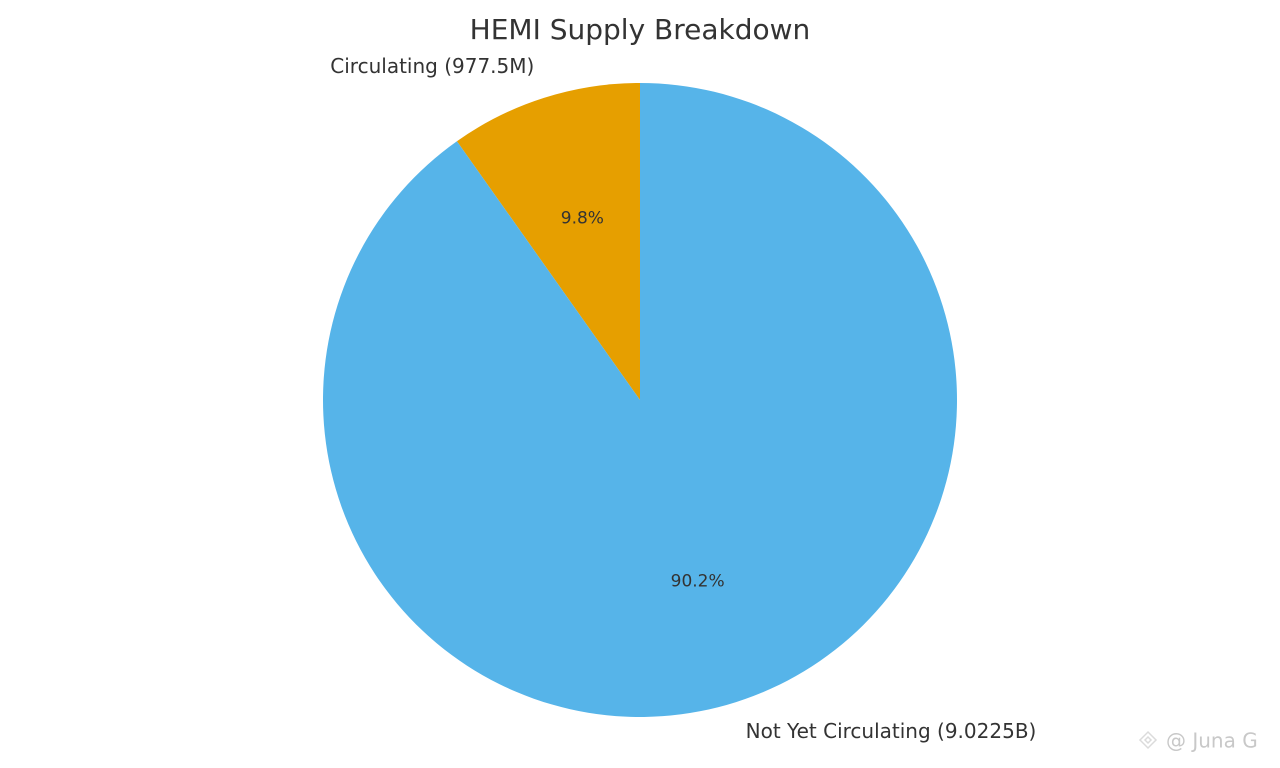  I want to click on value-label: 90.2%, so click(698, 581).